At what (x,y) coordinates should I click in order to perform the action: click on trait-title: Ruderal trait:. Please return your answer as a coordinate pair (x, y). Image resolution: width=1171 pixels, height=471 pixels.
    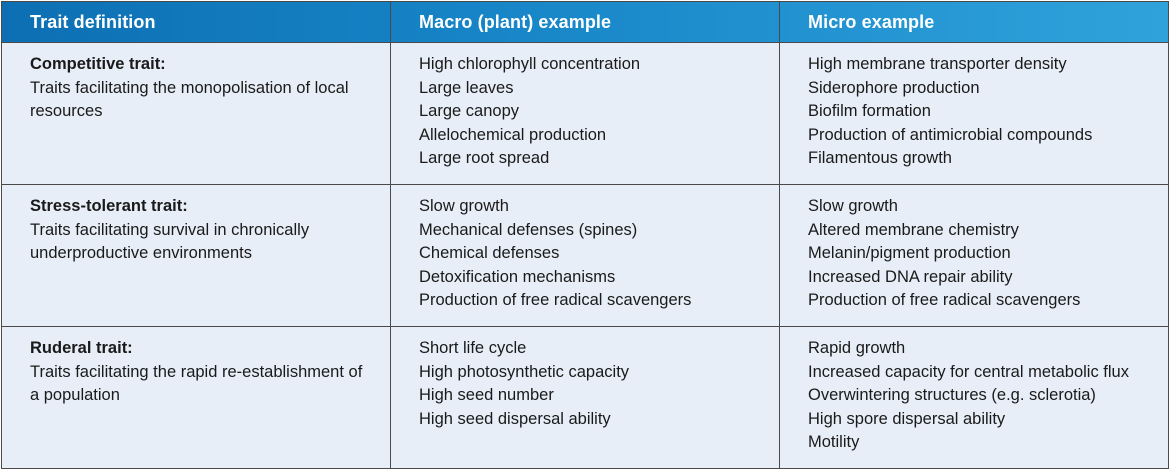
    Looking at the image, I should click on (81, 348).